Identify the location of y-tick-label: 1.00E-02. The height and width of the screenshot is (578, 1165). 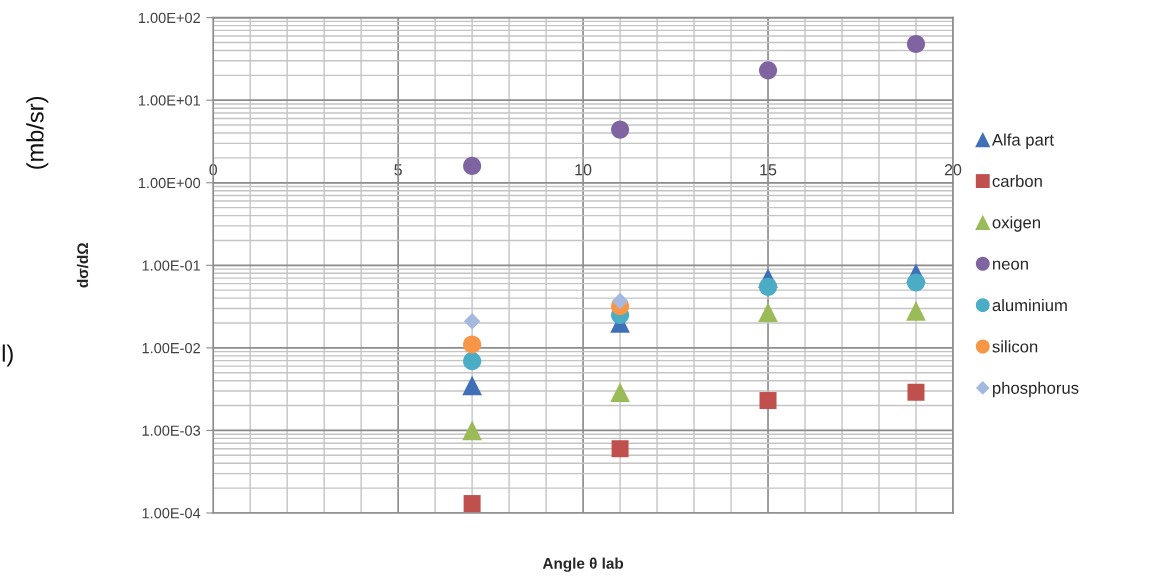
(171, 348).